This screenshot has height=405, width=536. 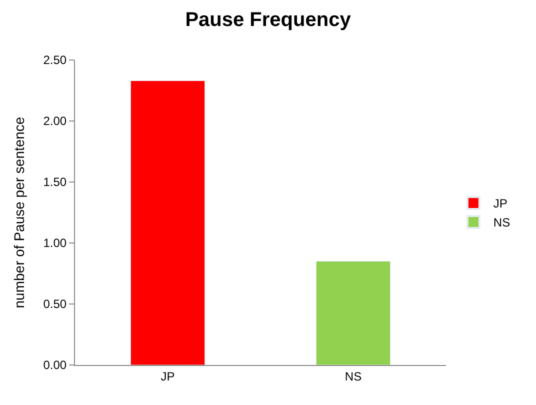 I want to click on y-tick-label: 1.50, so click(x=55, y=182).